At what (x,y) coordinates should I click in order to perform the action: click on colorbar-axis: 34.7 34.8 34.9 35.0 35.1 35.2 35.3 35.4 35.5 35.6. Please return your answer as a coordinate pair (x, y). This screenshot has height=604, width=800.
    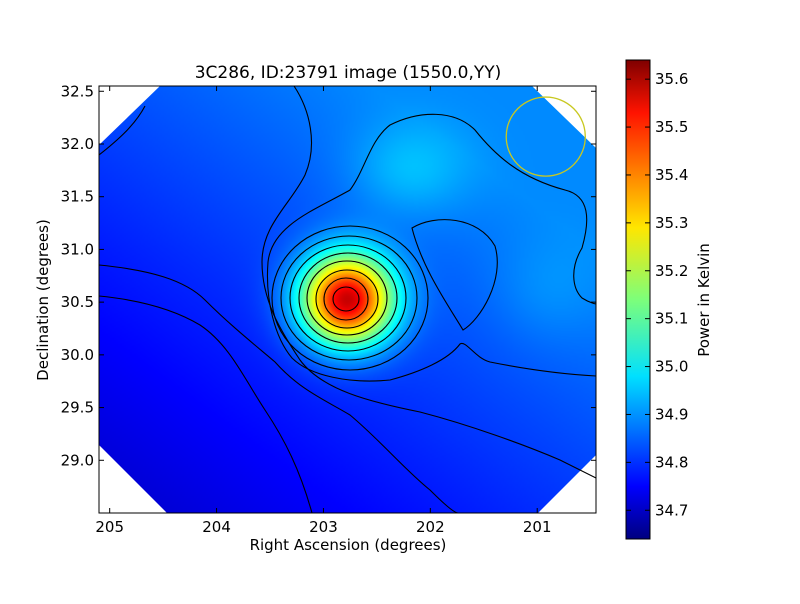
    Looking at the image, I should click on (657, 294).